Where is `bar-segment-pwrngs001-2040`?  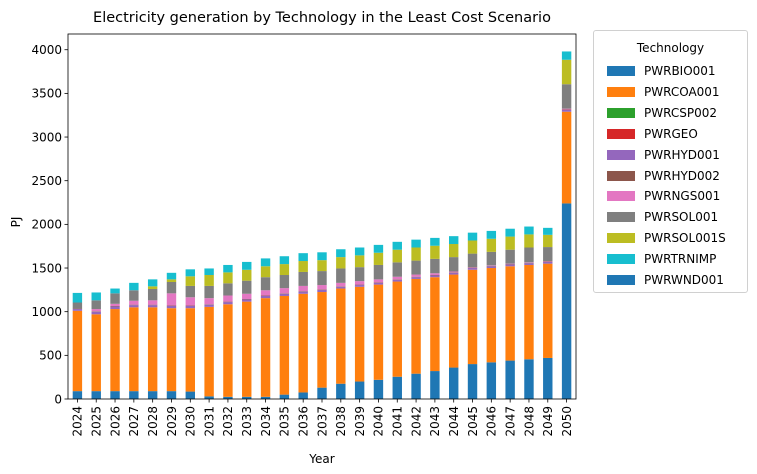 bar-segment-pwrngs001-2040 is located at coordinates (378, 281).